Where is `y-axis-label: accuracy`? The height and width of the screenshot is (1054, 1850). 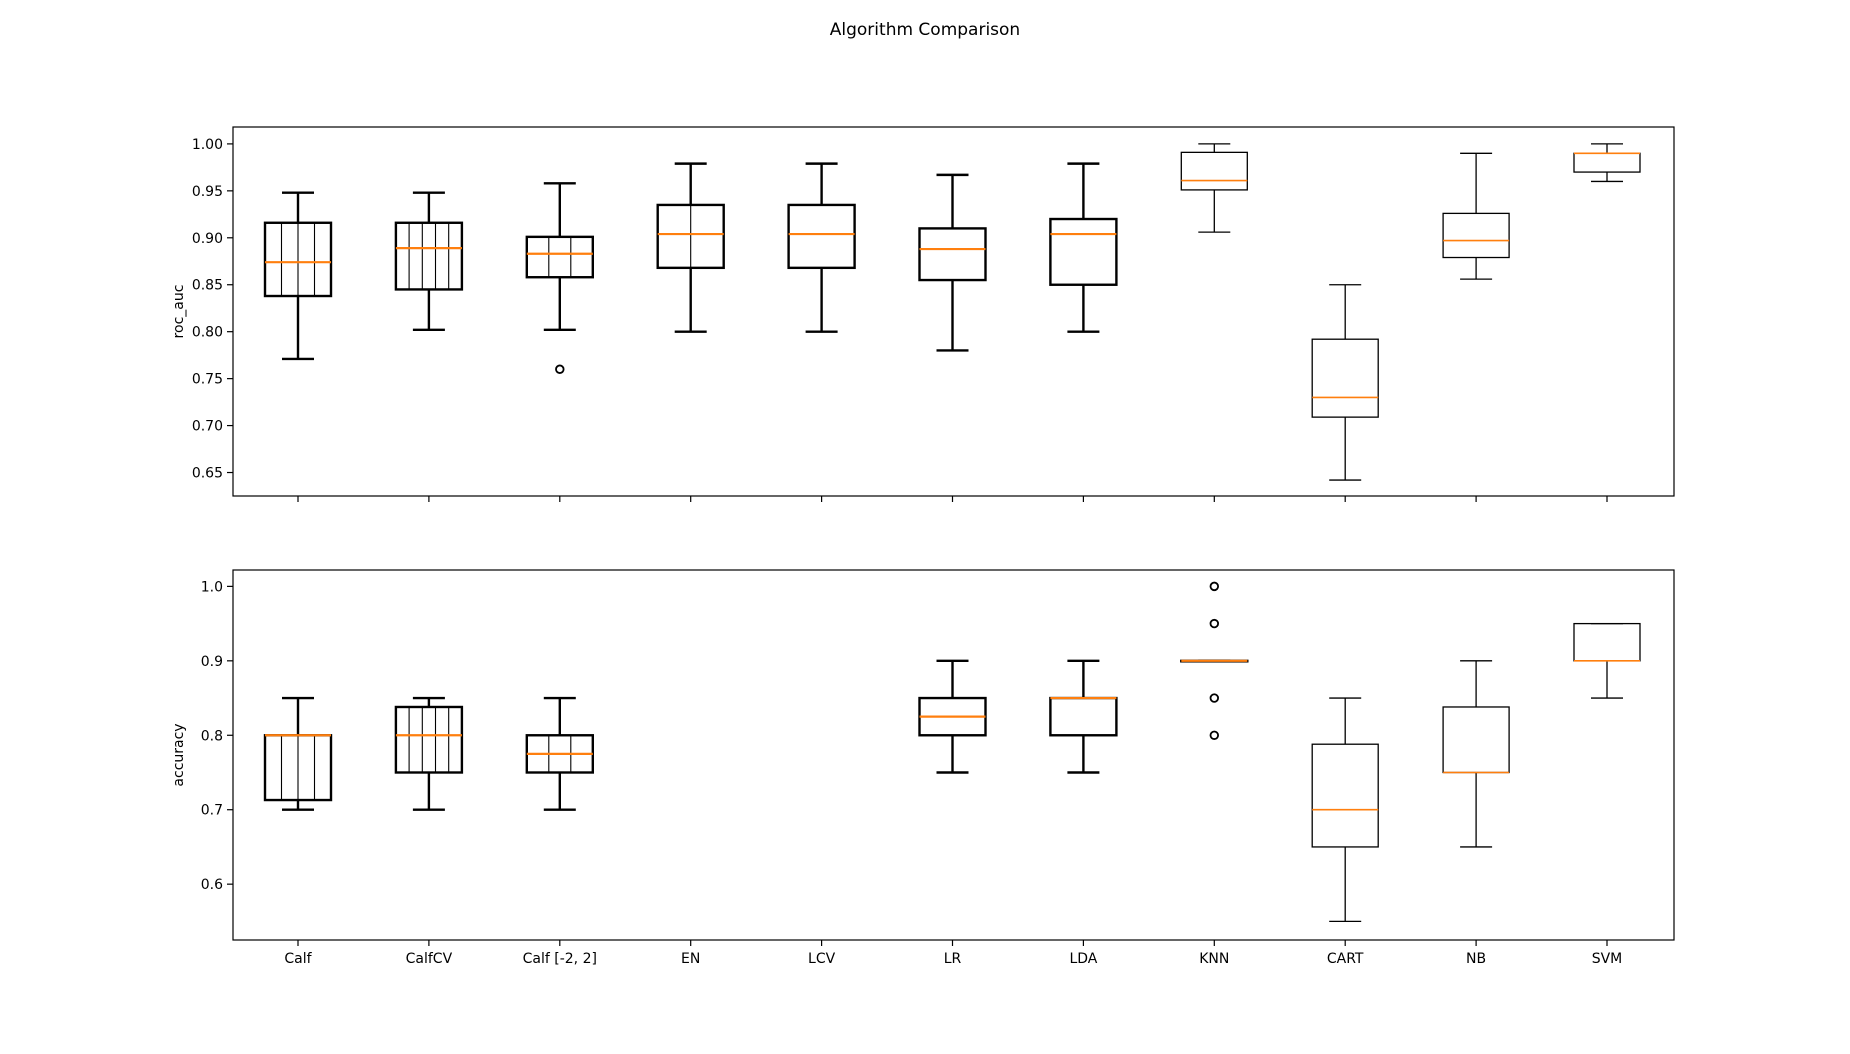
y-axis-label: accuracy is located at coordinates (179, 754).